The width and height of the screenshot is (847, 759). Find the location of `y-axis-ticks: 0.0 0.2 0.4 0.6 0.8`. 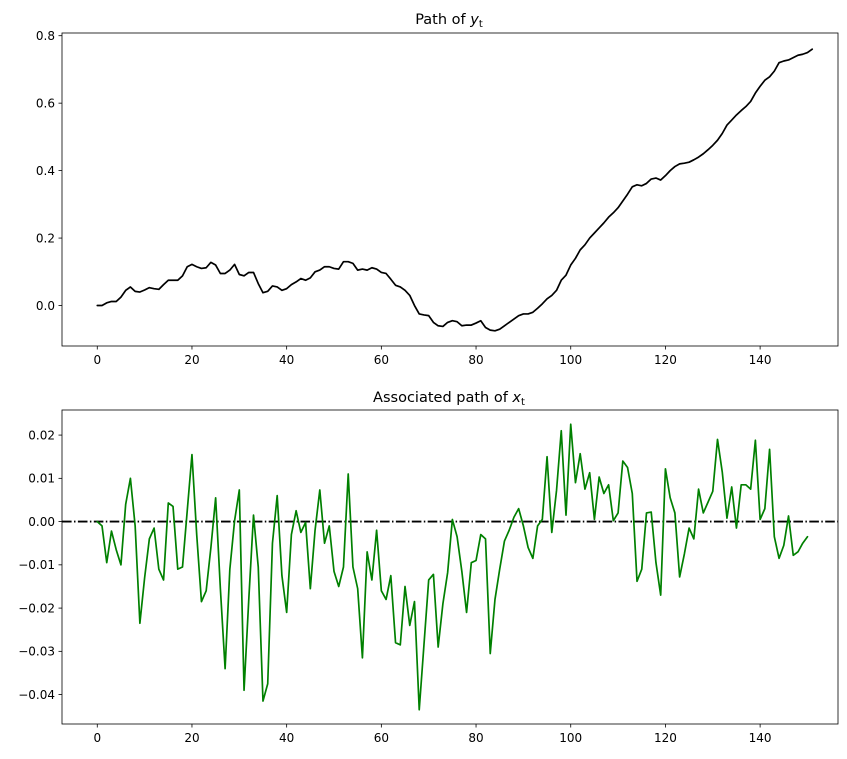

y-axis-ticks: 0.0 0.2 0.4 0.6 0.8 is located at coordinates (49, 171).